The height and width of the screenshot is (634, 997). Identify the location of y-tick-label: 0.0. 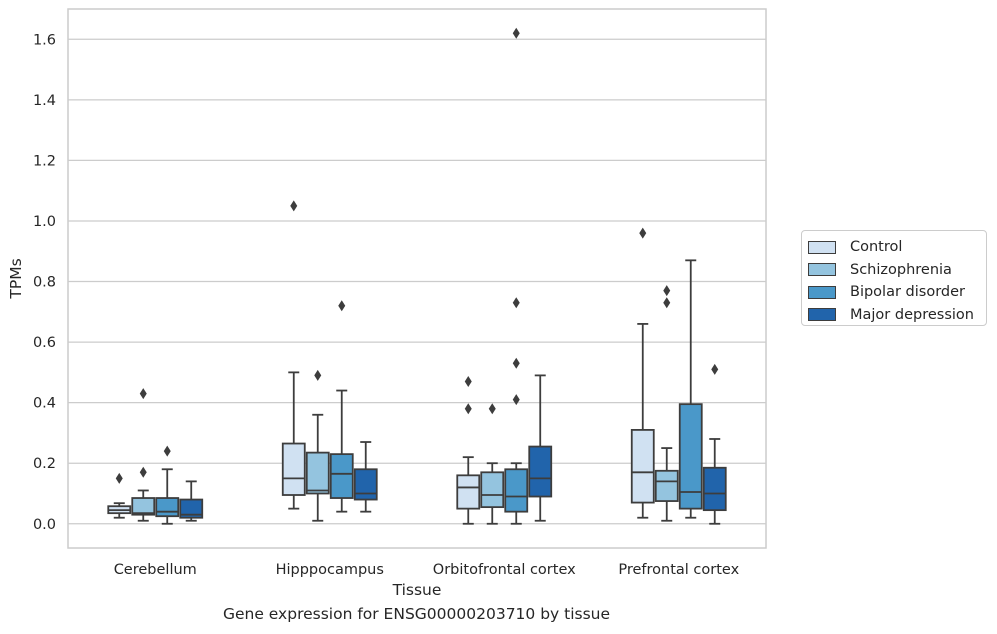
(44, 525).